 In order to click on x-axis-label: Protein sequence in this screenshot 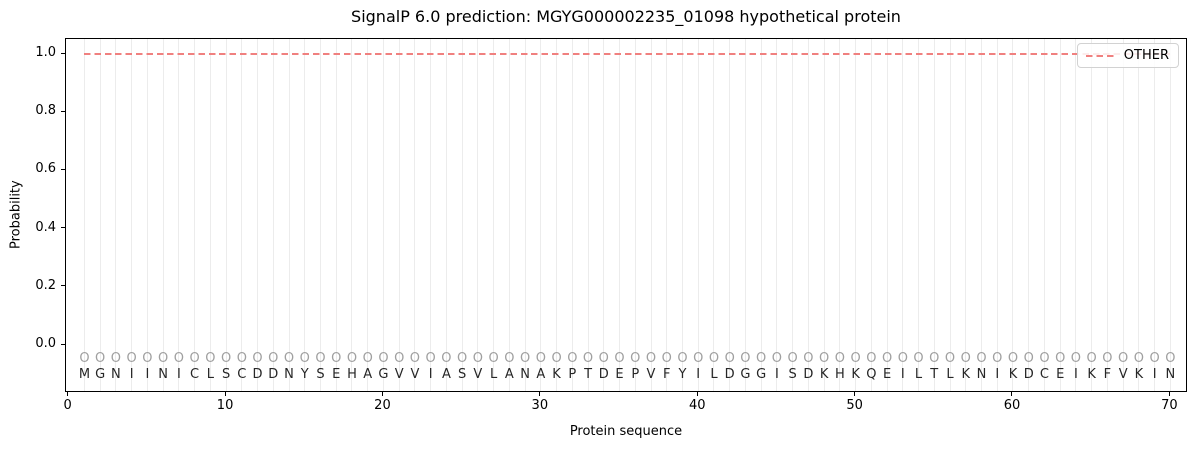, I will do `click(626, 431)`.